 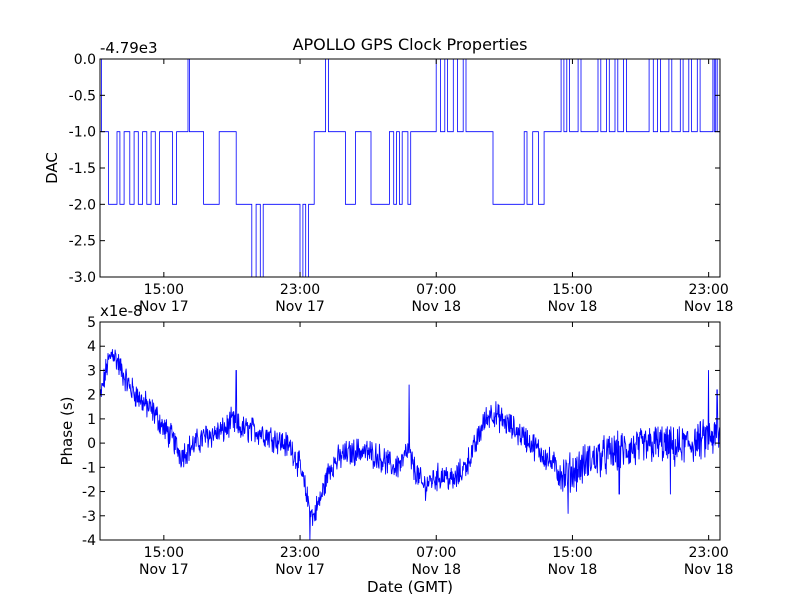 What do you see at coordinates (91, 444) in the screenshot?
I see `y-tick-label: 0` at bounding box center [91, 444].